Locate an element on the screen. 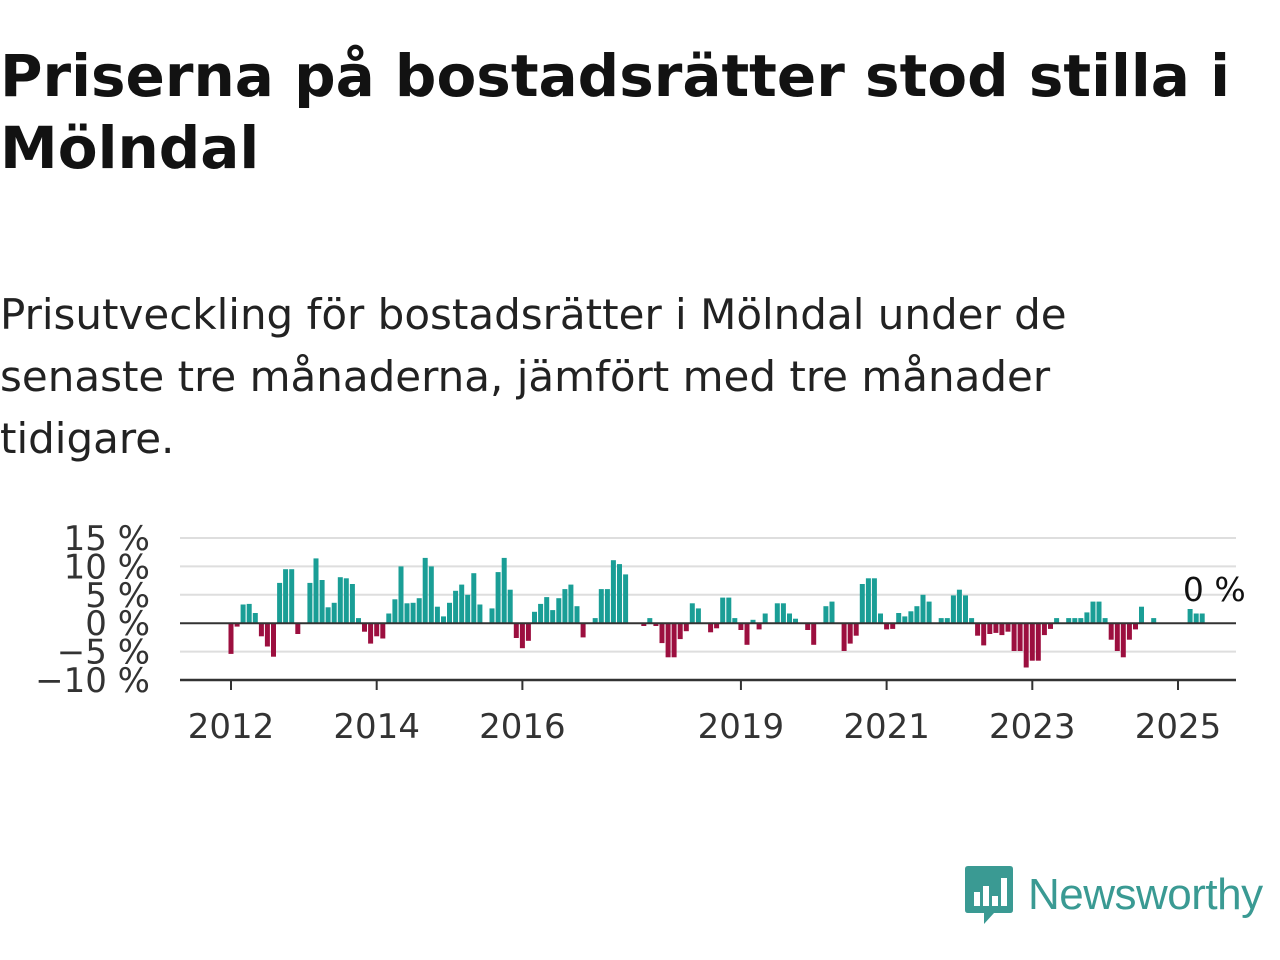 This screenshot has height=960, width=1280. x-axis-labels: 2012 2014 2016 2019 2021 2023 2025 is located at coordinates (705, 727).